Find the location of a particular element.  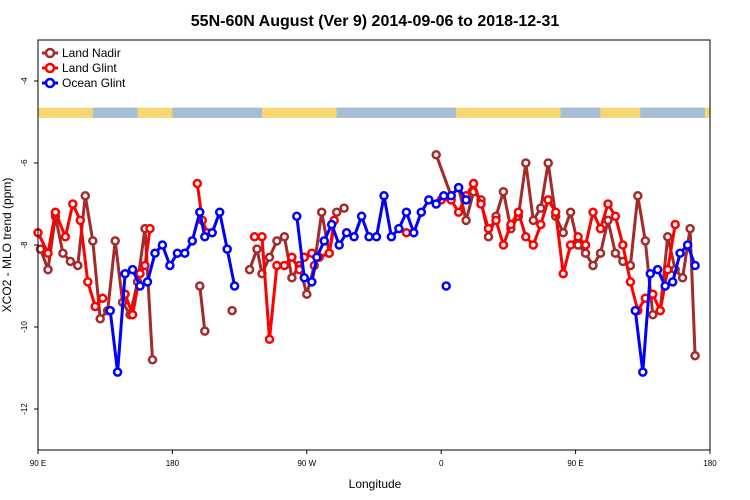

x-tick-label: 180 is located at coordinates (173, 463).